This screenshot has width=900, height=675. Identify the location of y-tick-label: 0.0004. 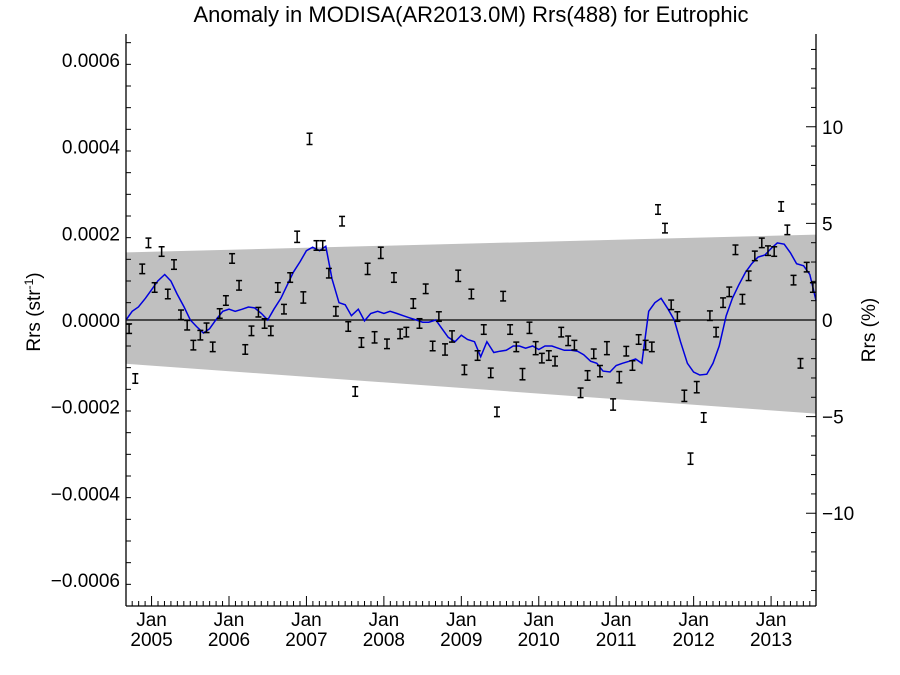
(91, 148).